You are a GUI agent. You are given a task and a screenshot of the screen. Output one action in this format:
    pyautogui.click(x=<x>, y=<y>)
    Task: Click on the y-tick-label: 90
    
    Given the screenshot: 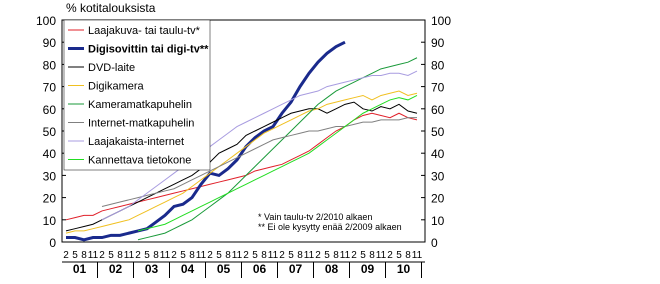 What is the action you would take?
    pyautogui.click(x=50, y=43)
    